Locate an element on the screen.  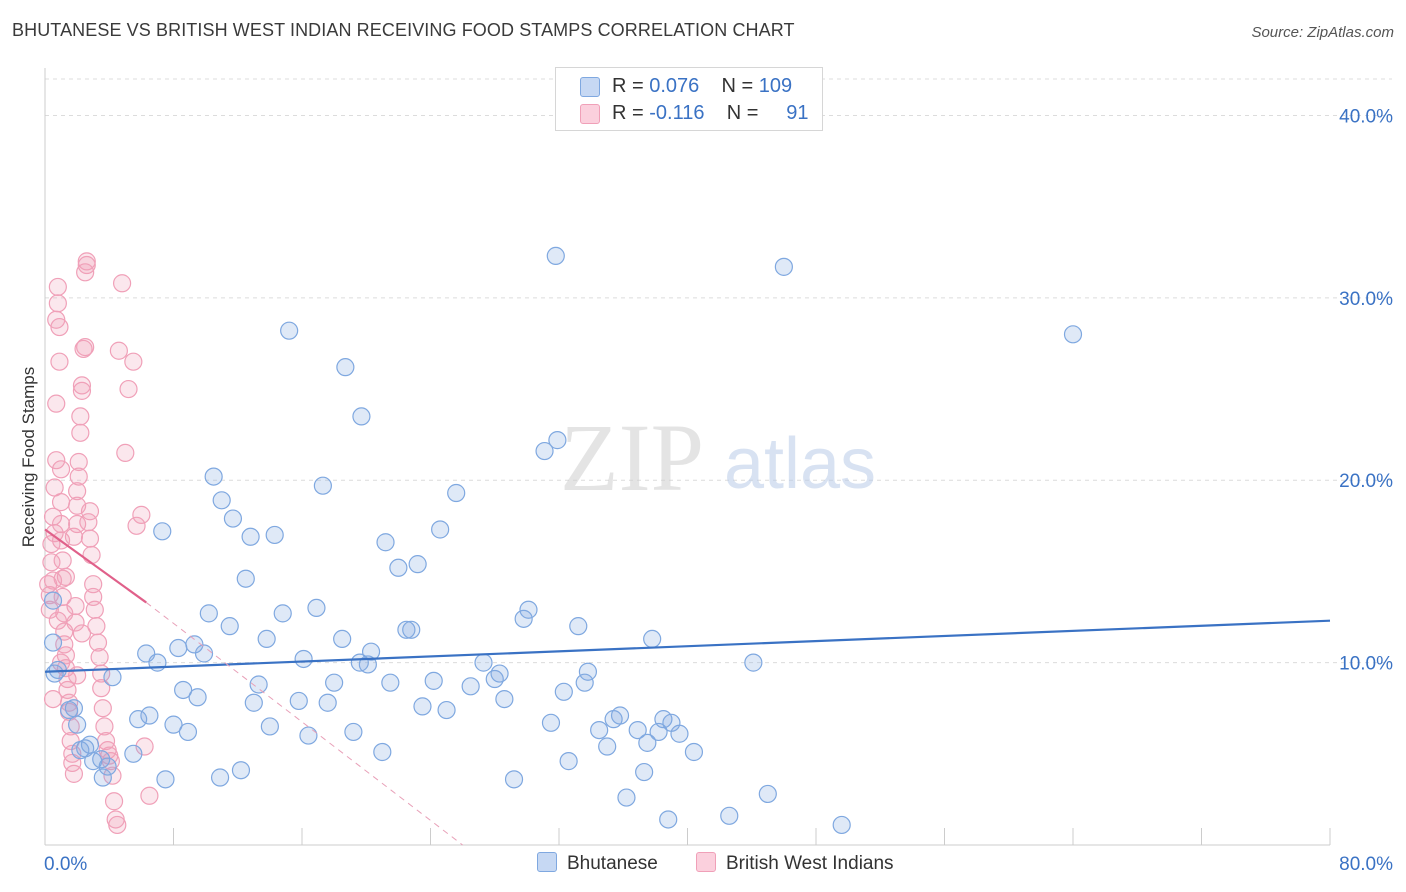
source-label: Source: ZipAtlas.com is located at coordinates (1322, 32).